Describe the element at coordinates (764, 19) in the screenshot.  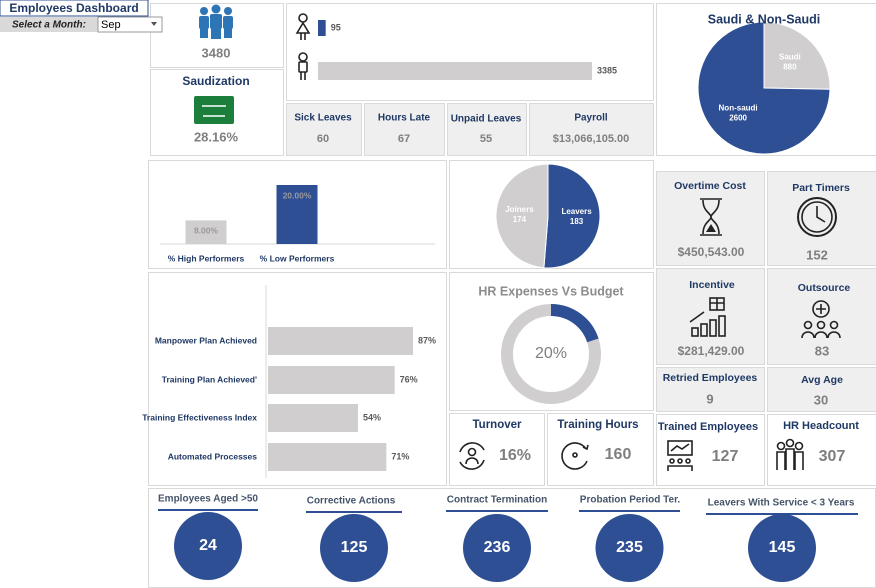
I see `chart-title: Saudi & Non-Saudi` at that location.